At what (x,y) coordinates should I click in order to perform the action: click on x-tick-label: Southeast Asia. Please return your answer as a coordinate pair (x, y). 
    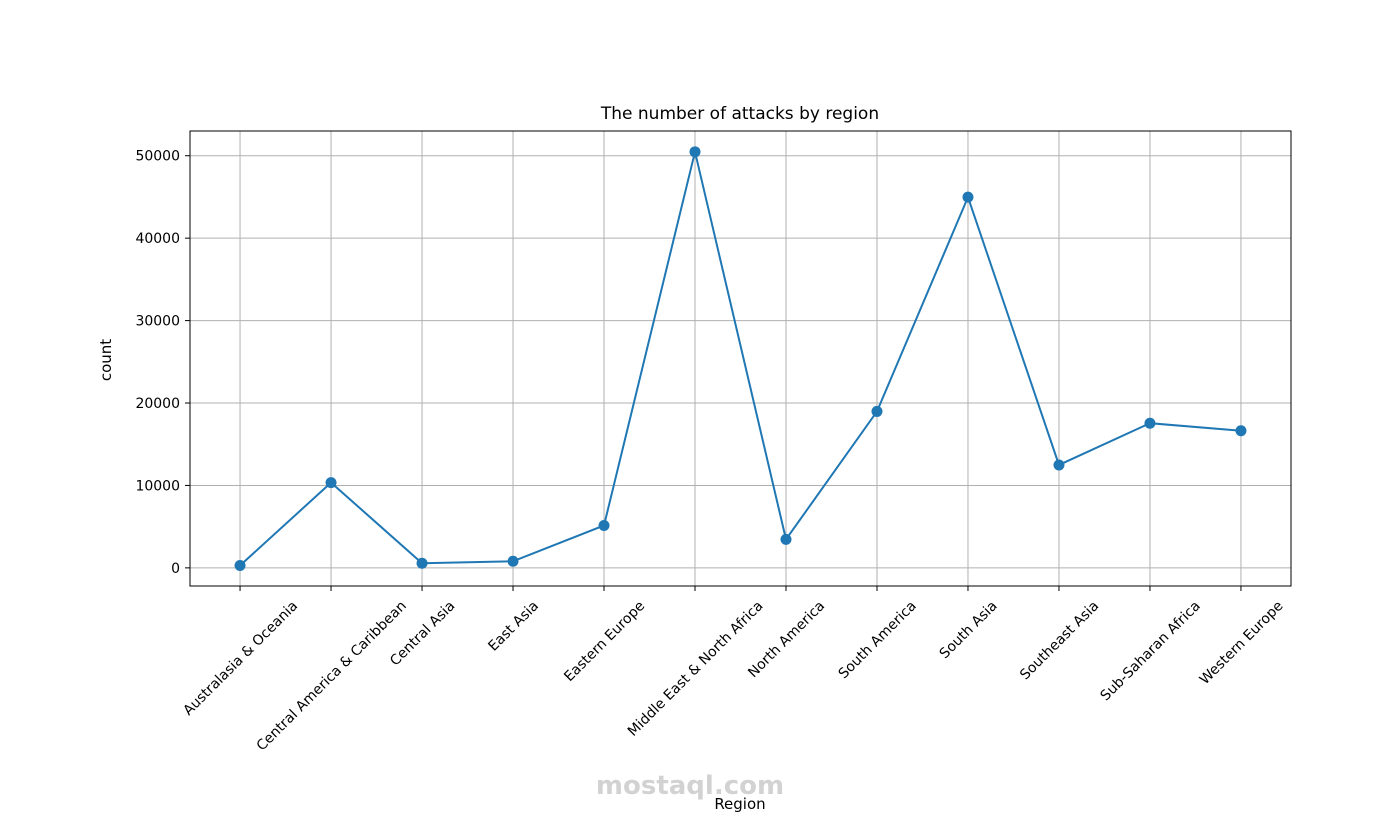
    Looking at the image, I should click on (1059, 640).